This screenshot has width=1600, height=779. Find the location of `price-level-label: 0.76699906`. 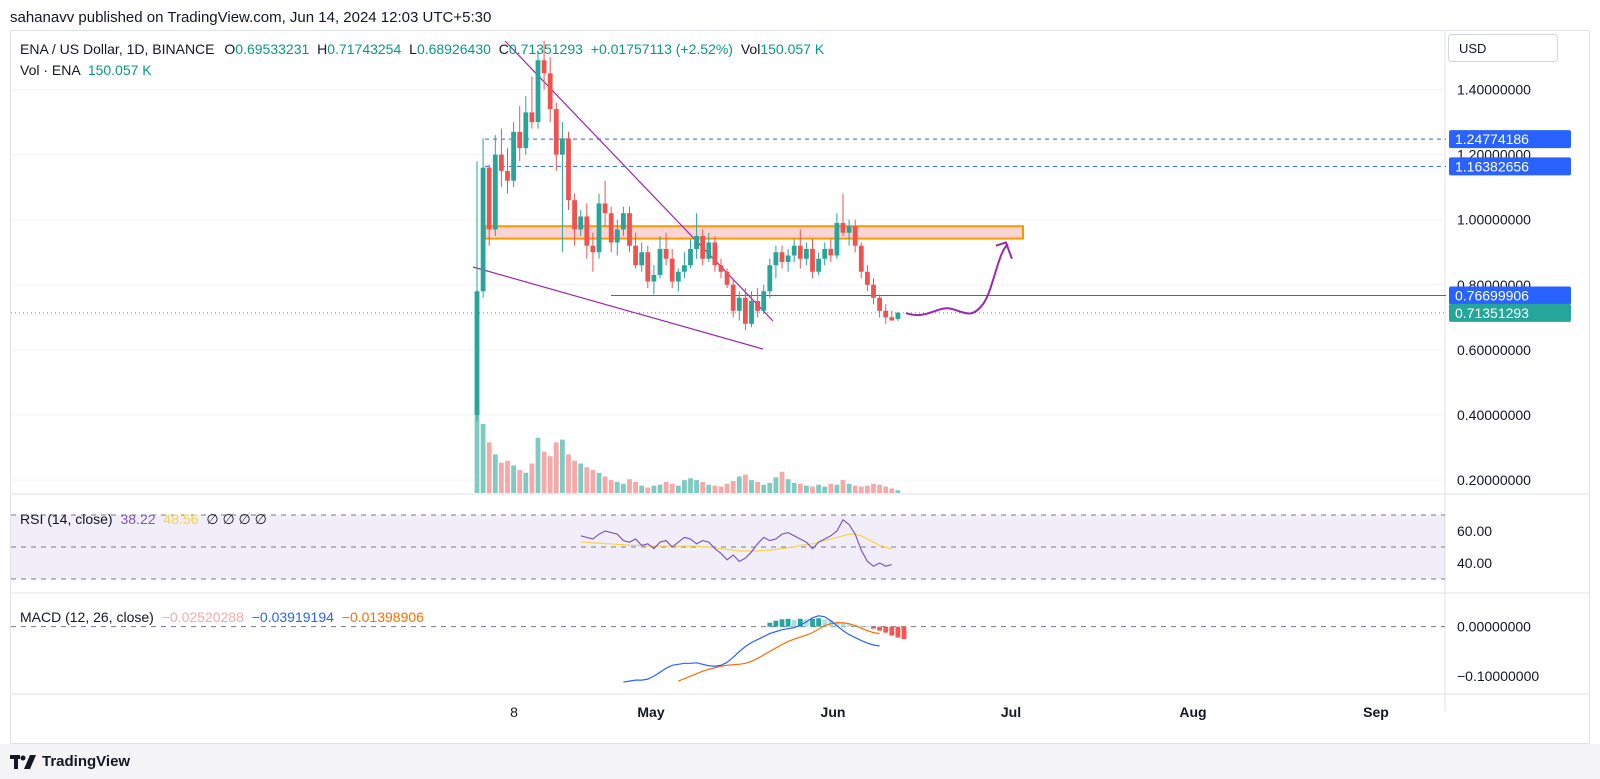

price-level-label: 0.76699906 is located at coordinates (1492, 296).